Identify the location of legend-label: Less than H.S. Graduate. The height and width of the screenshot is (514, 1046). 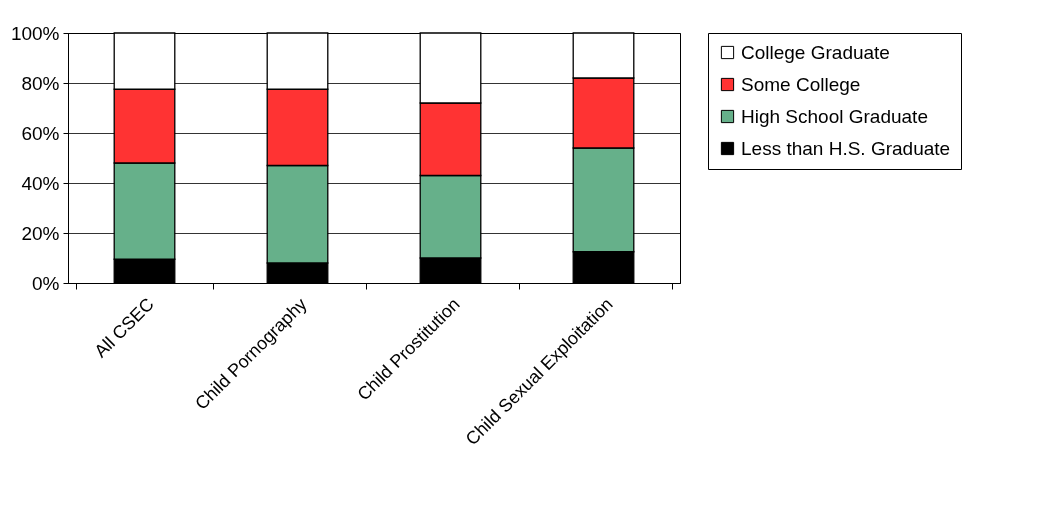
(846, 148).